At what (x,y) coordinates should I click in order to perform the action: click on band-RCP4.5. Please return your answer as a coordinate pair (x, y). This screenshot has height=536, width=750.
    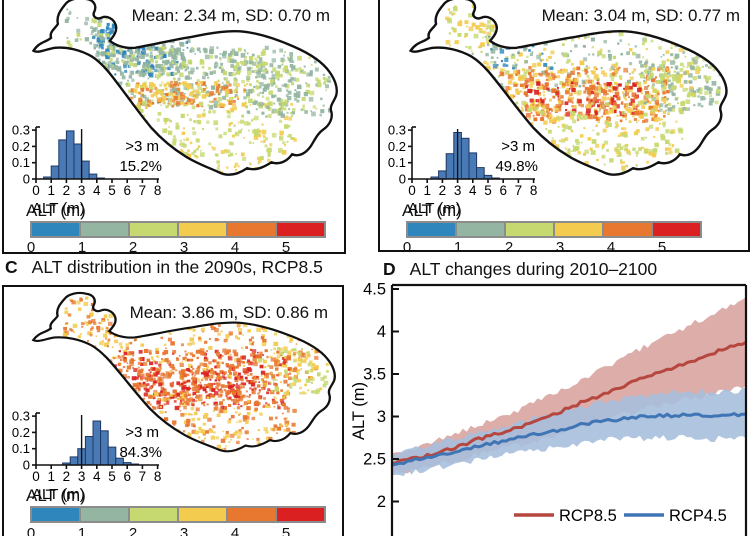
    Looking at the image, I should click on (569, 432).